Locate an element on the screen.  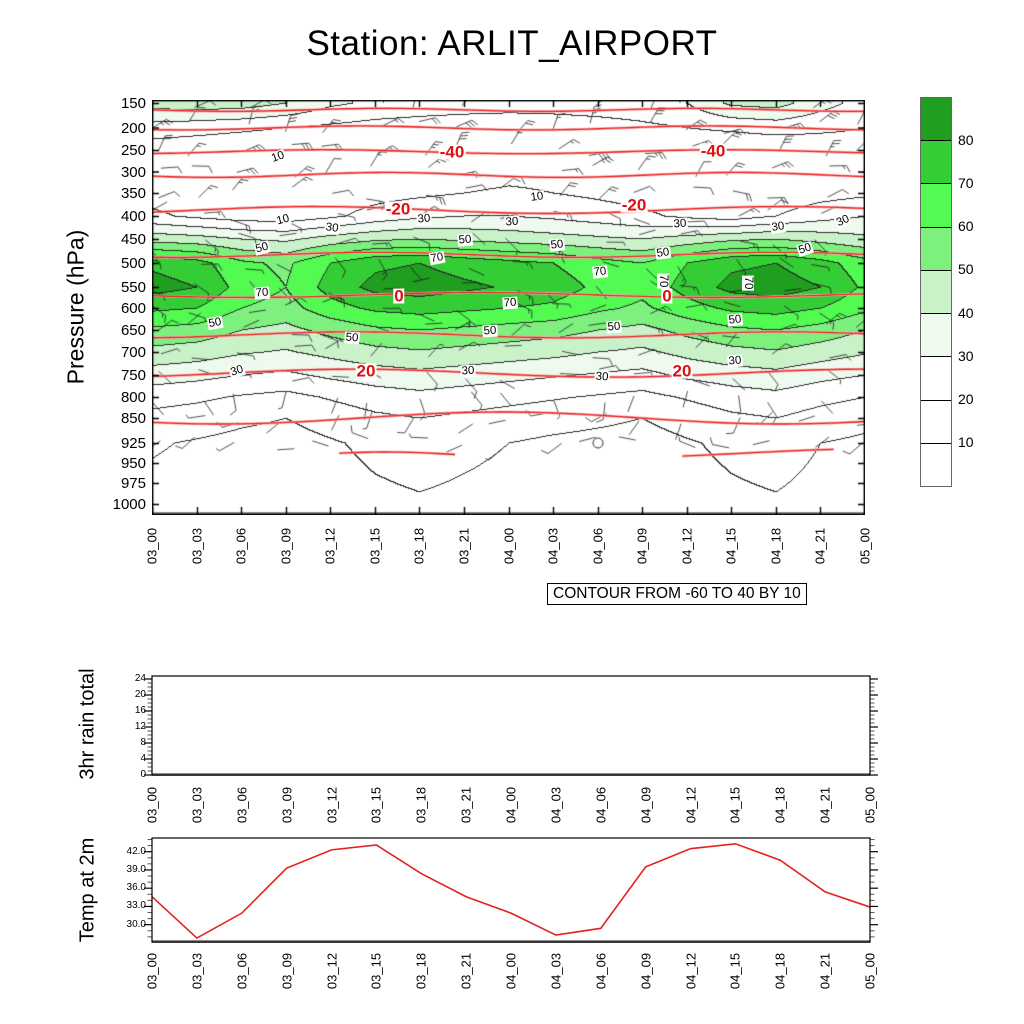
temp-time-tick-label: 03_18 is located at coordinates (421, 971).